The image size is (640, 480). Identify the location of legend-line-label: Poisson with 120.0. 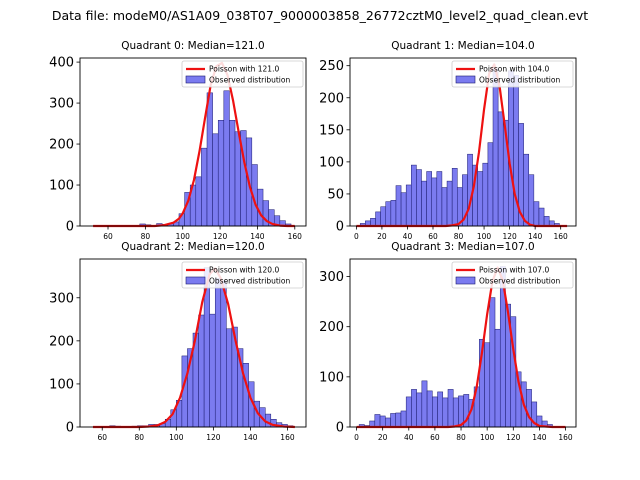
(244, 270).